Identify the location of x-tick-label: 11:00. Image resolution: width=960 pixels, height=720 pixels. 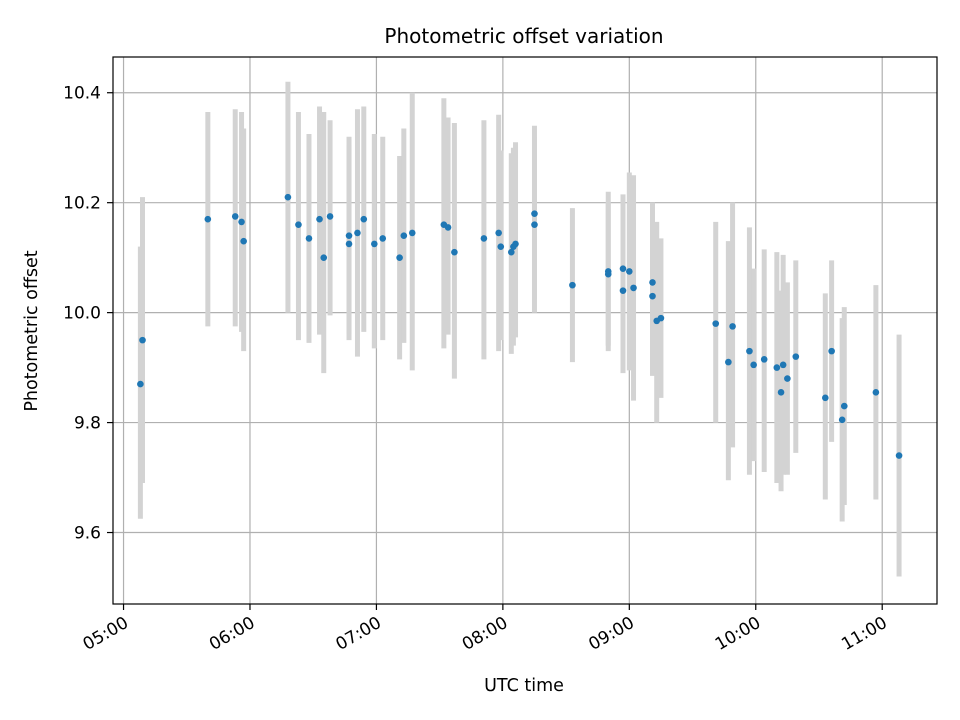
(864, 634).